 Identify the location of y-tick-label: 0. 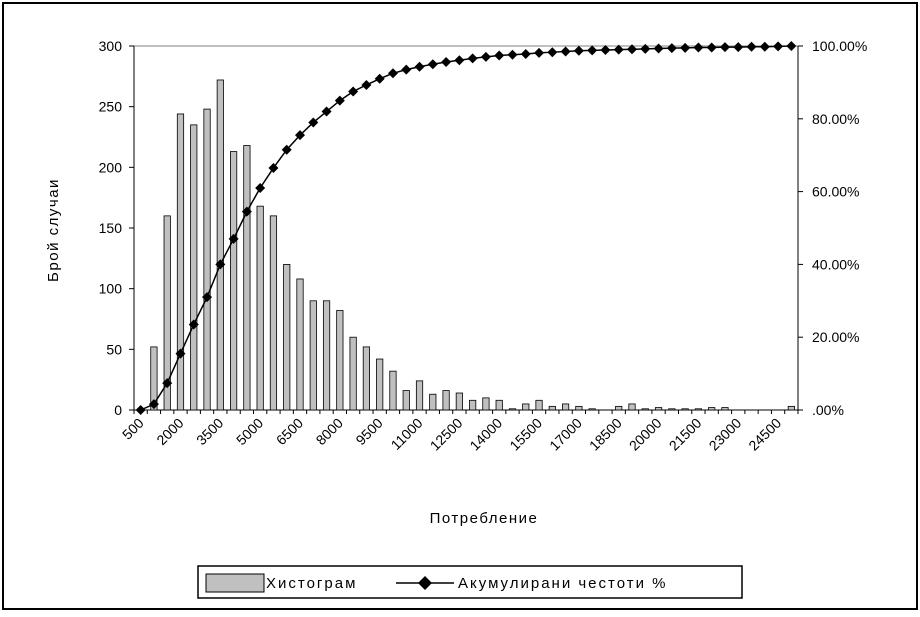
(118, 410).